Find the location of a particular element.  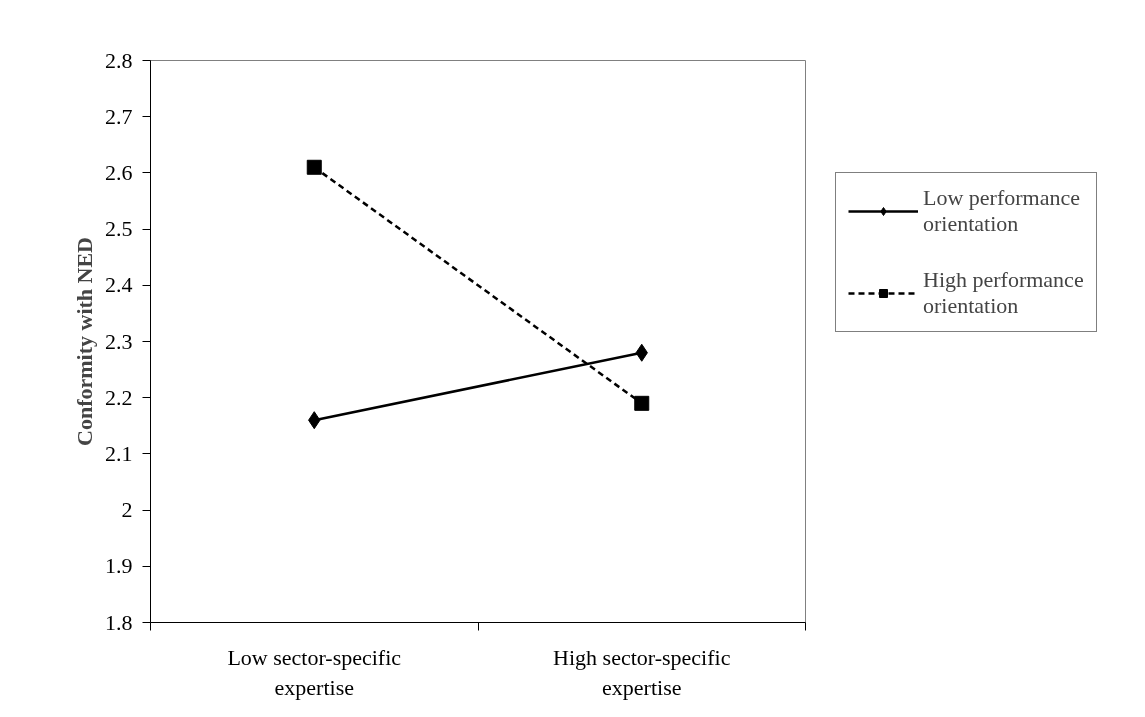

y-tick-label: 2 is located at coordinates (127, 510).